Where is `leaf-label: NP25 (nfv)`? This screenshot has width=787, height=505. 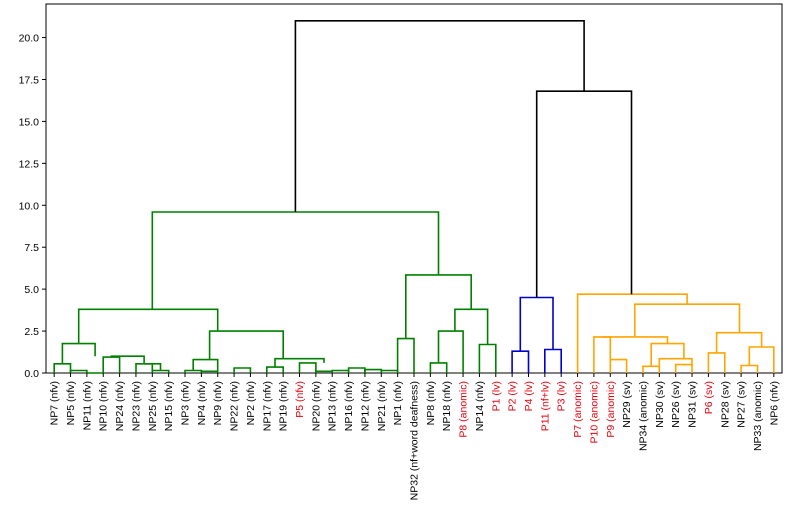 leaf-label: NP25 (nfv) is located at coordinates (153, 406).